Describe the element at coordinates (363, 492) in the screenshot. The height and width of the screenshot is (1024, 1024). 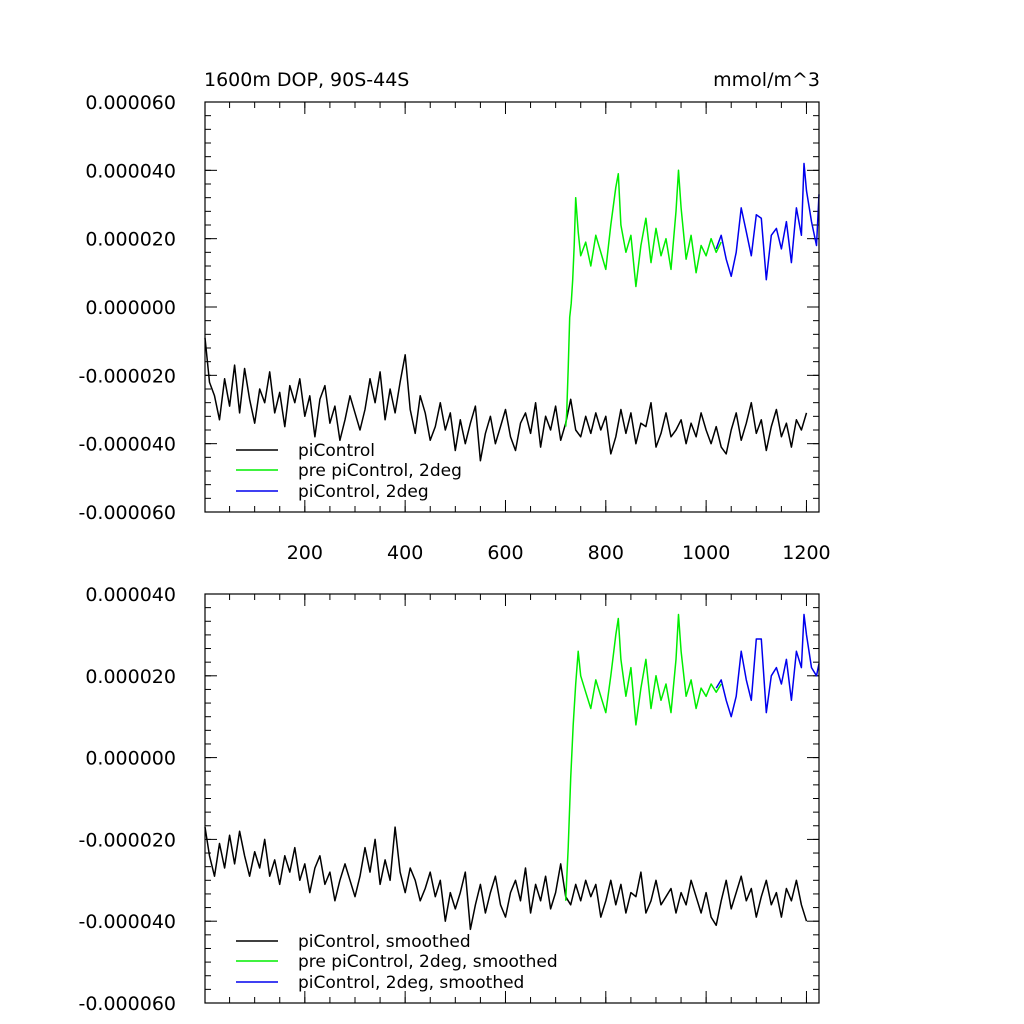
I see `legend-label-picontrol-2deg: piControl, 2deg` at that location.